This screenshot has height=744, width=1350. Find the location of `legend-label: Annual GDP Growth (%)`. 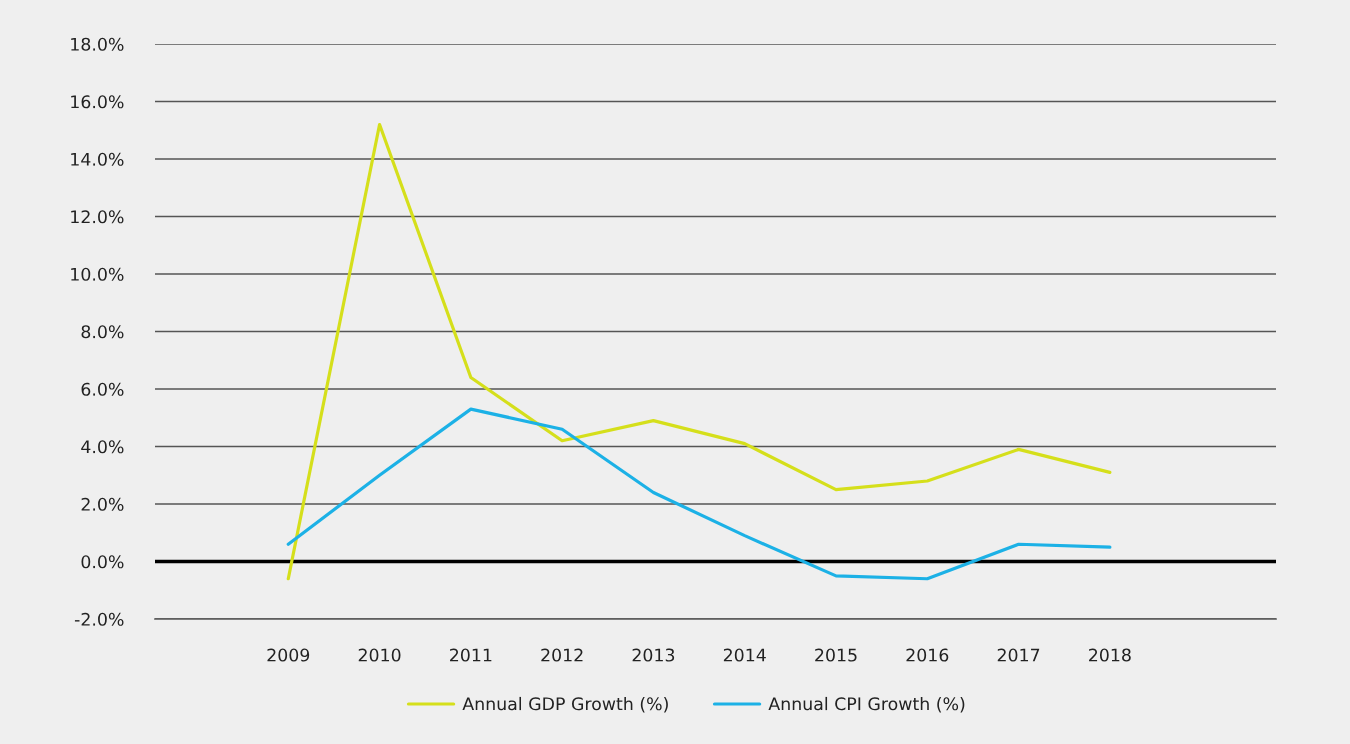

legend-label: Annual GDP Growth (%) is located at coordinates (565, 704).